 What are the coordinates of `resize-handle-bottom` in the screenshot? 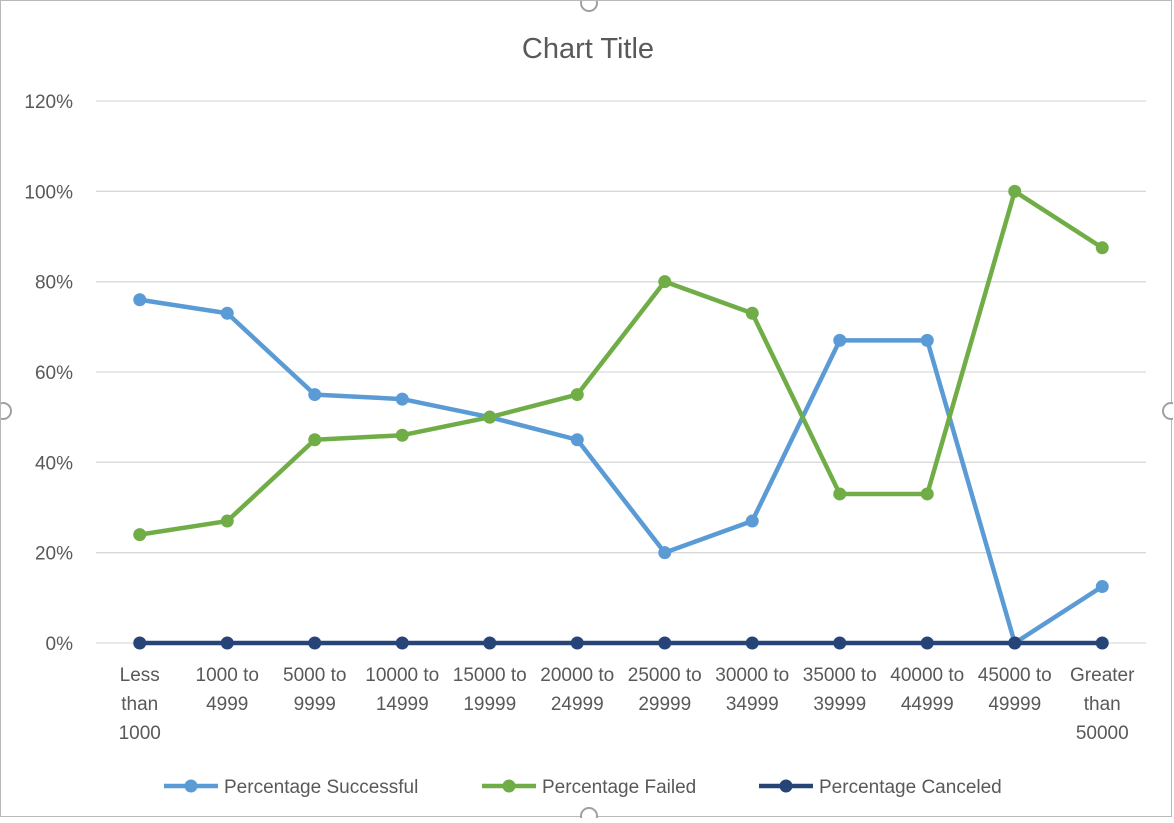 It's located at (589, 815).